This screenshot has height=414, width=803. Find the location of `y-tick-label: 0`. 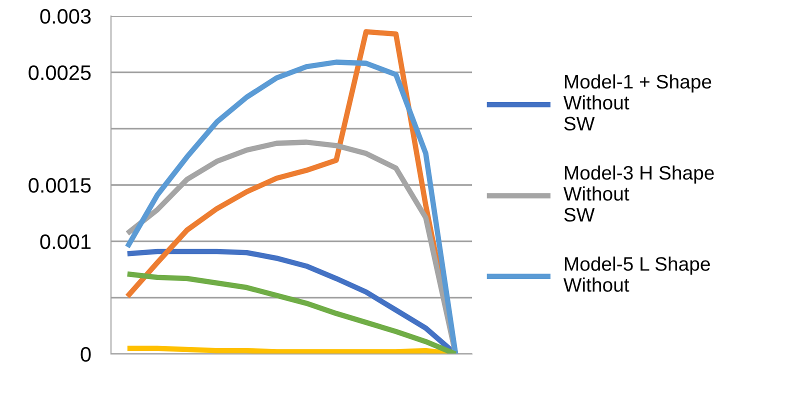

y-tick-label: 0 is located at coordinates (85, 354).